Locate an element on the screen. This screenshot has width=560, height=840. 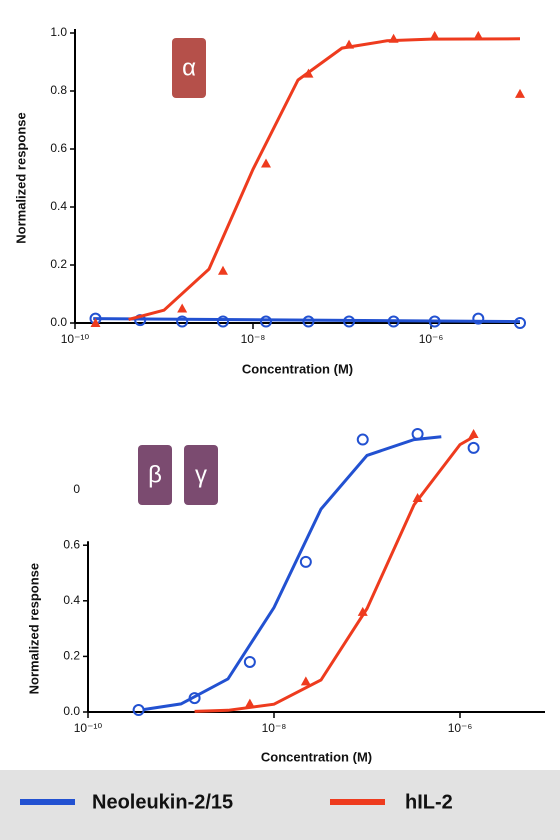
legend-label: Neoleukin-2/15 is located at coordinates (162, 802).